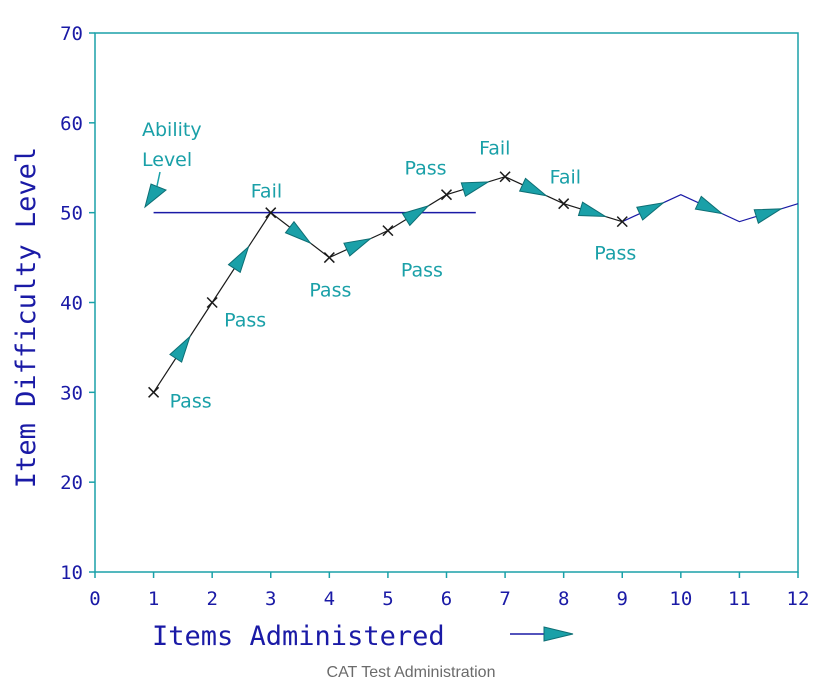 Image resolution: width=822 pixels, height=698 pixels. Describe the element at coordinates (153, 599) in the screenshot. I see `x-tick-label: 1` at that location.